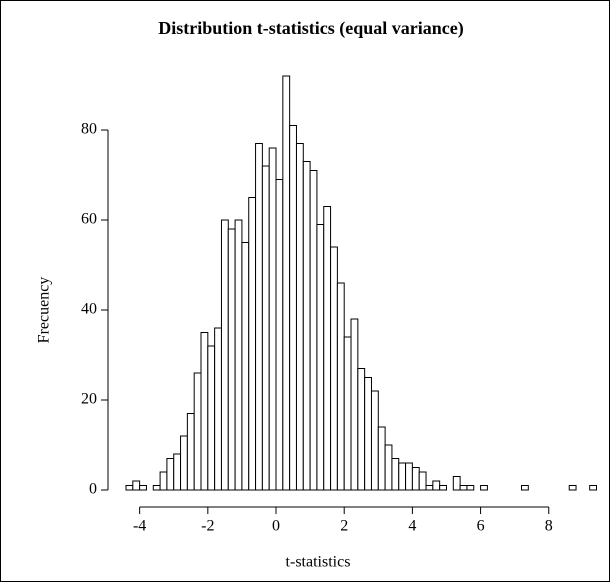 The image size is (610, 582). Describe the element at coordinates (549, 526) in the screenshot. I see `x-tick-label: 8` at that location.